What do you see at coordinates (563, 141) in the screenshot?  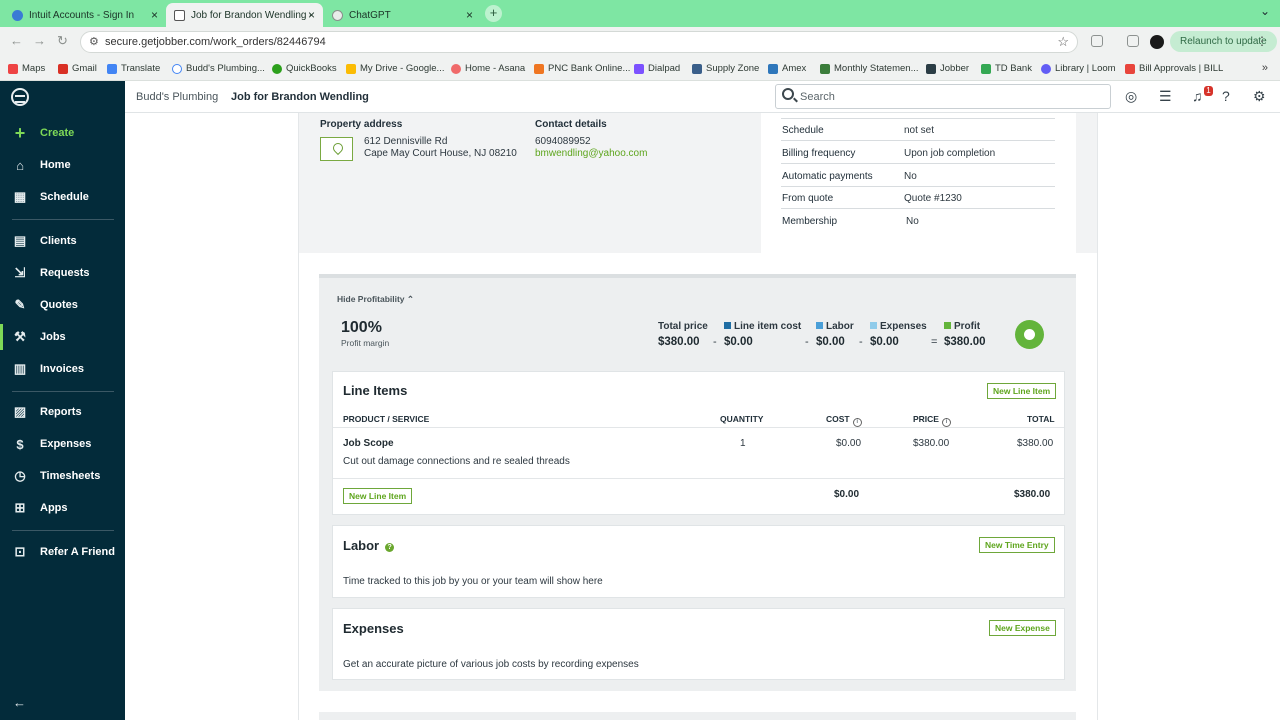 I see `contact-phone: 6094089952` at bounding box center [563, 141].